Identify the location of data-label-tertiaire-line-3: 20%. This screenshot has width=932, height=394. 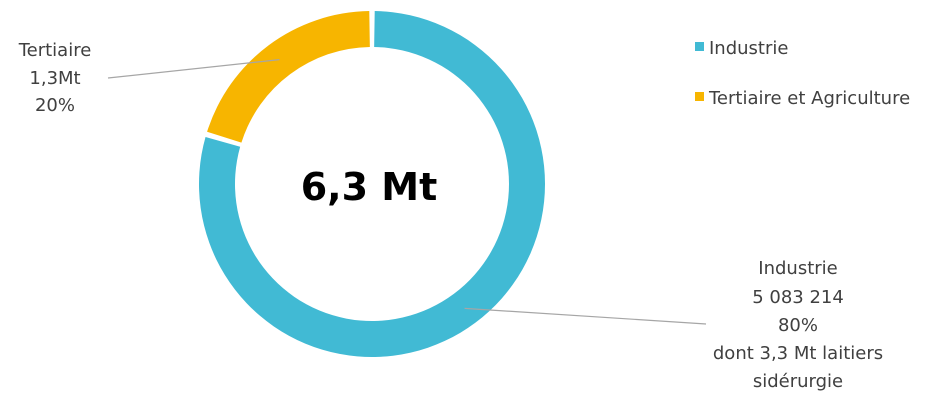
(55, 105).